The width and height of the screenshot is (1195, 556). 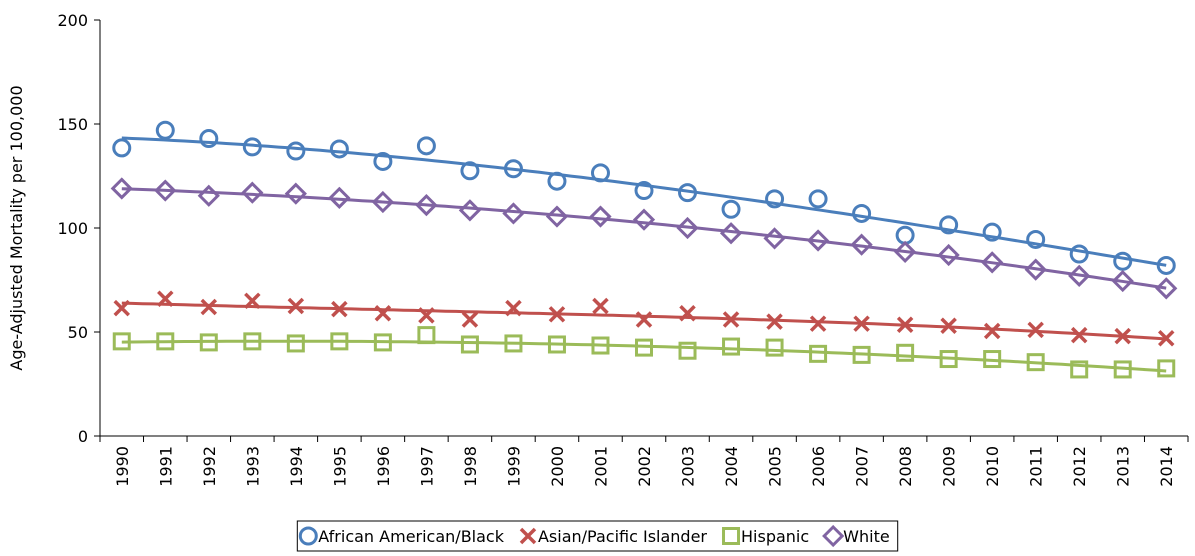 I want to click on x-tick-label: 2005, so click(x=775, y=466).